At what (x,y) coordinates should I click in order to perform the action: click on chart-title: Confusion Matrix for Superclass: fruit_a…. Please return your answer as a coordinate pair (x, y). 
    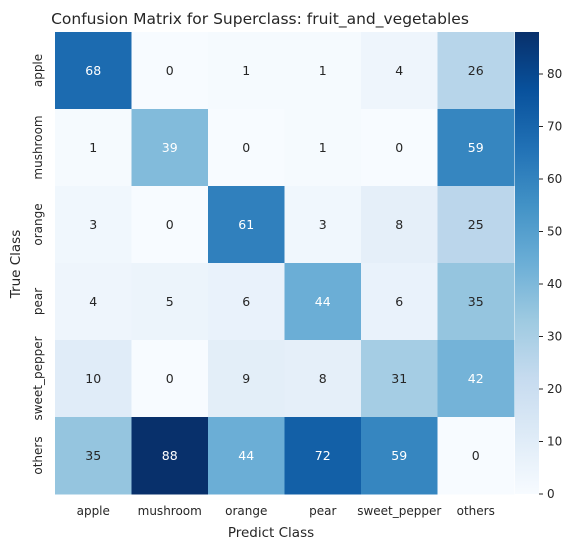
    Looking at the image, I should click on (260, 19).